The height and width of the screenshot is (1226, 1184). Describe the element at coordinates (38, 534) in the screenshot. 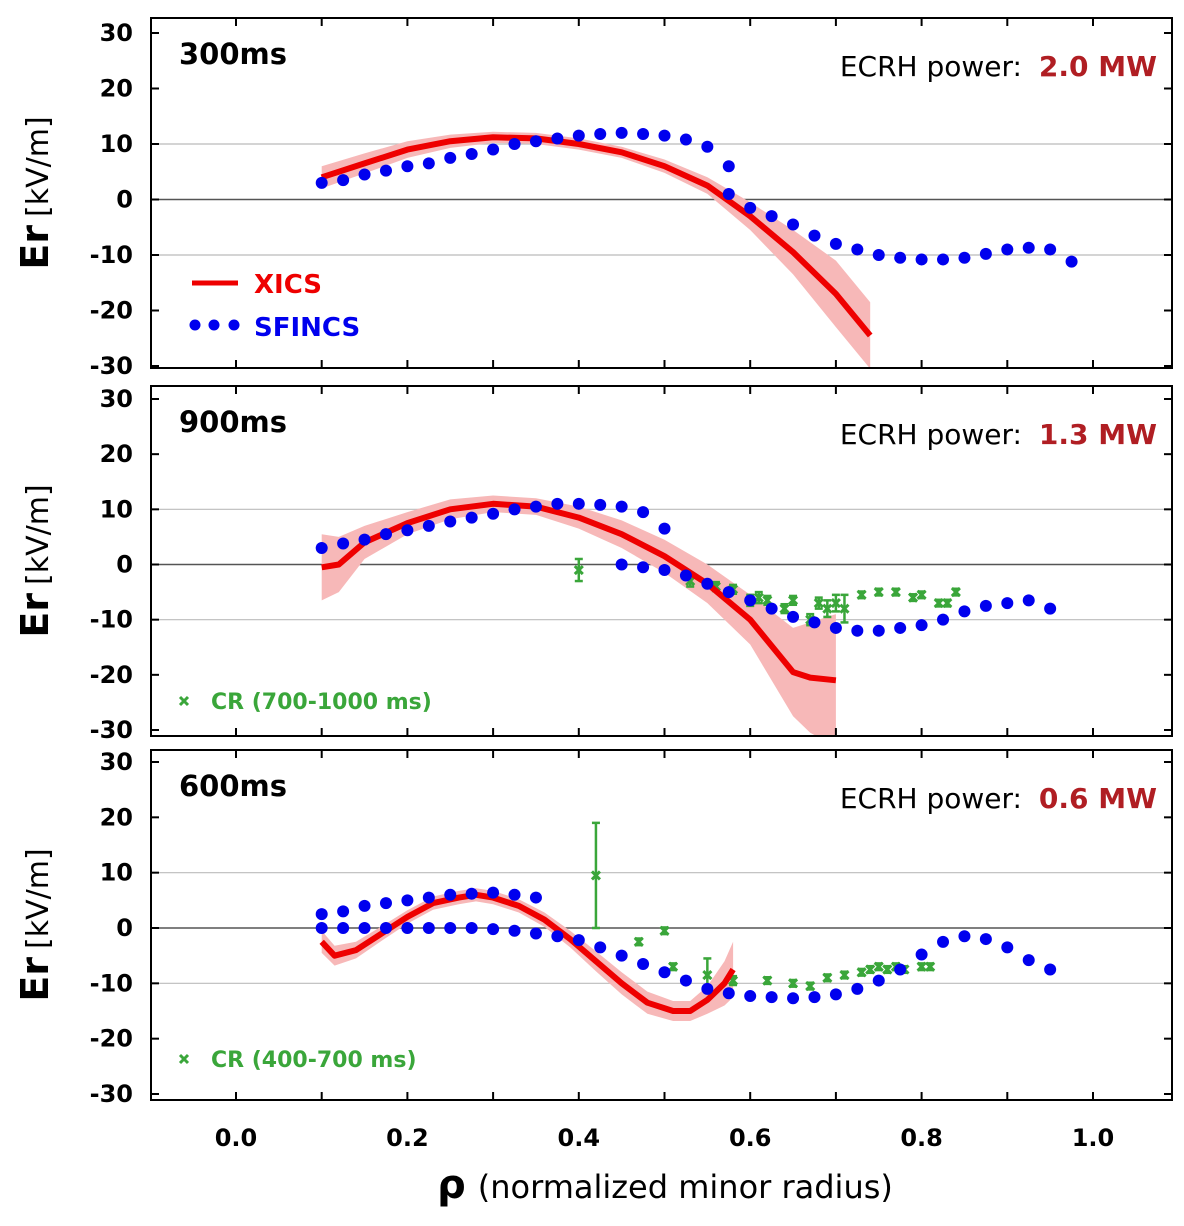

I see `y-axis-label-unit: [kV/m]` at that location.